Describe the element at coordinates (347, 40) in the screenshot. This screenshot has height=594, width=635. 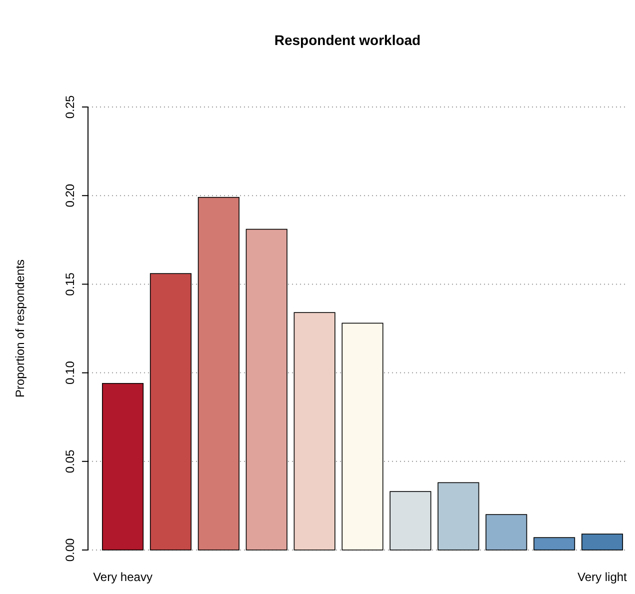
I see `chart-title: Respondent workload` at that location.